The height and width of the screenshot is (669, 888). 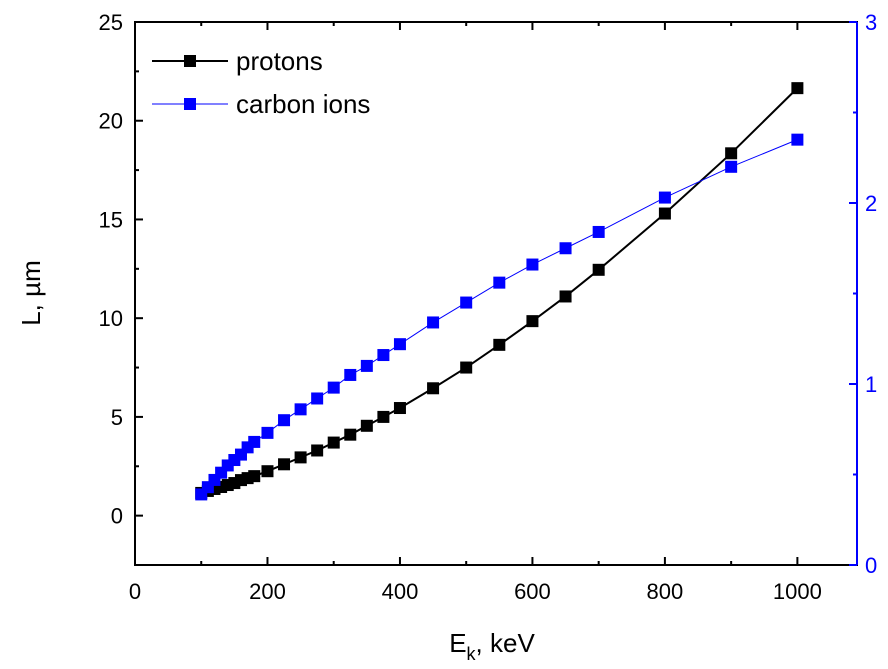 I want to click on legend-label-carbon-ions: carbon ions, so click(x=303, y=104).